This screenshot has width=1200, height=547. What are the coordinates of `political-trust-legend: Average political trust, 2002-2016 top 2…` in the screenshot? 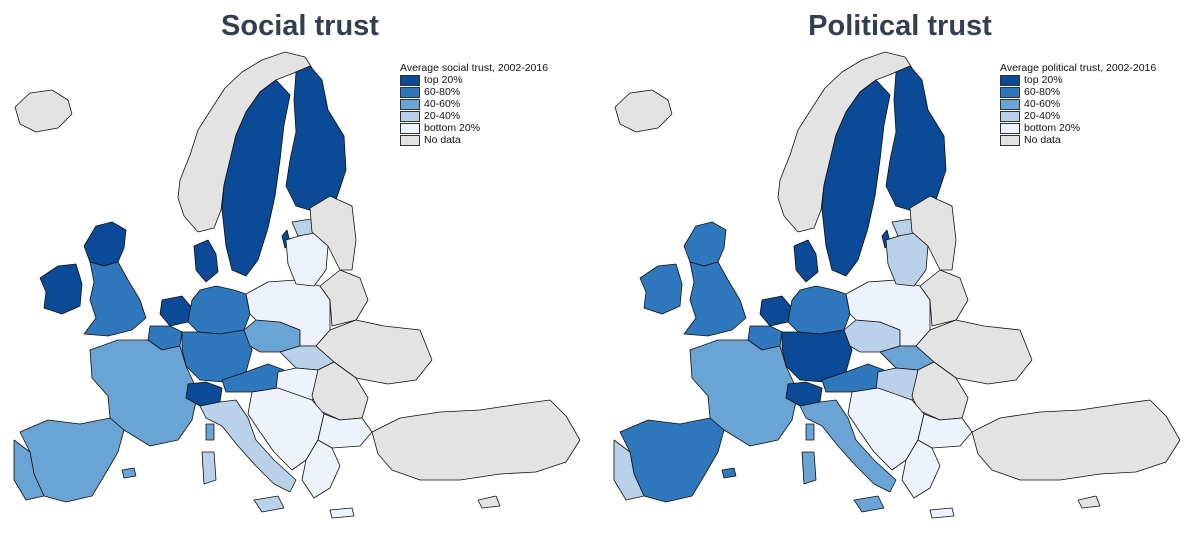 It's located at (1078, 104).